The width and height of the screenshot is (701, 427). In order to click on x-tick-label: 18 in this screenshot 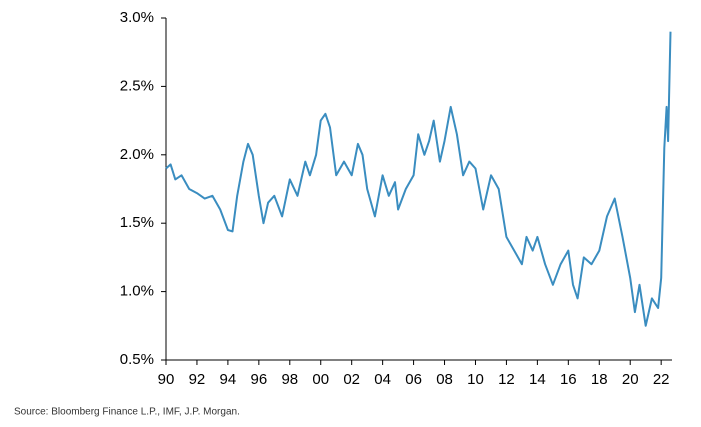, I will do `click(599, 379)`.